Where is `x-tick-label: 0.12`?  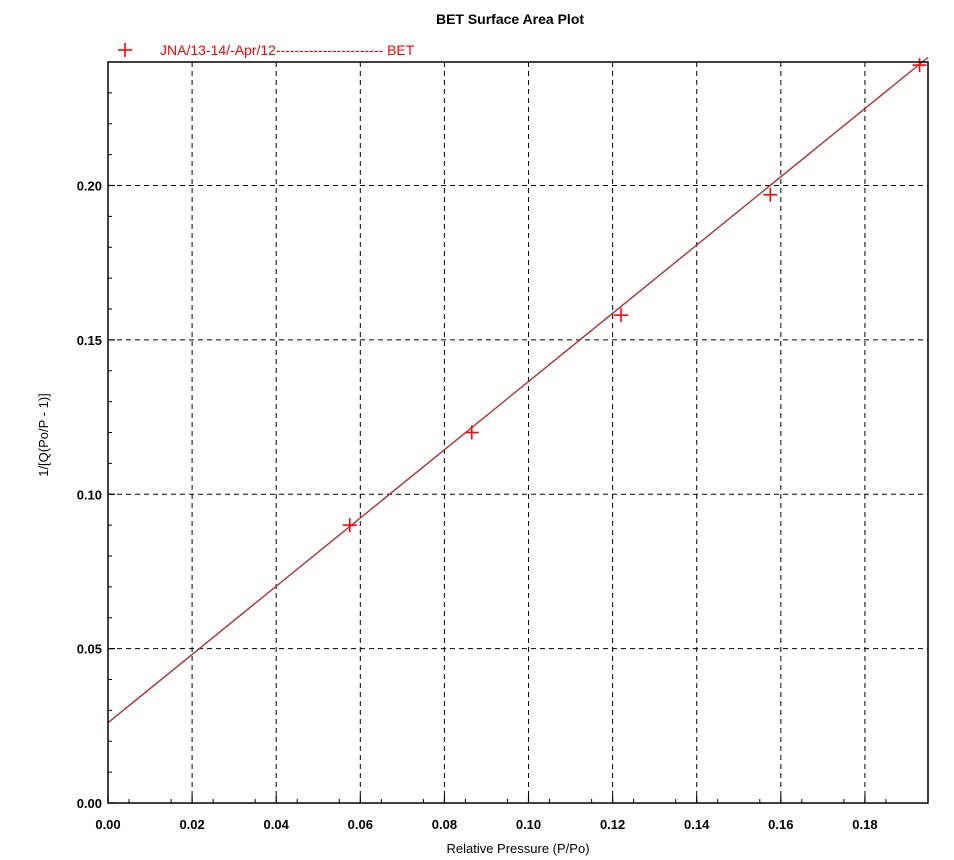
x-tick-label: 0.12 is located at coordinates (612, 824).